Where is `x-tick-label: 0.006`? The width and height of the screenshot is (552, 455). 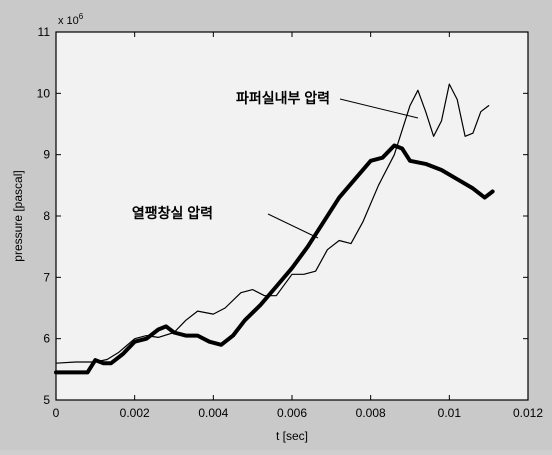 x-tick-label: 0.006 is located at coordinates (292, 413).